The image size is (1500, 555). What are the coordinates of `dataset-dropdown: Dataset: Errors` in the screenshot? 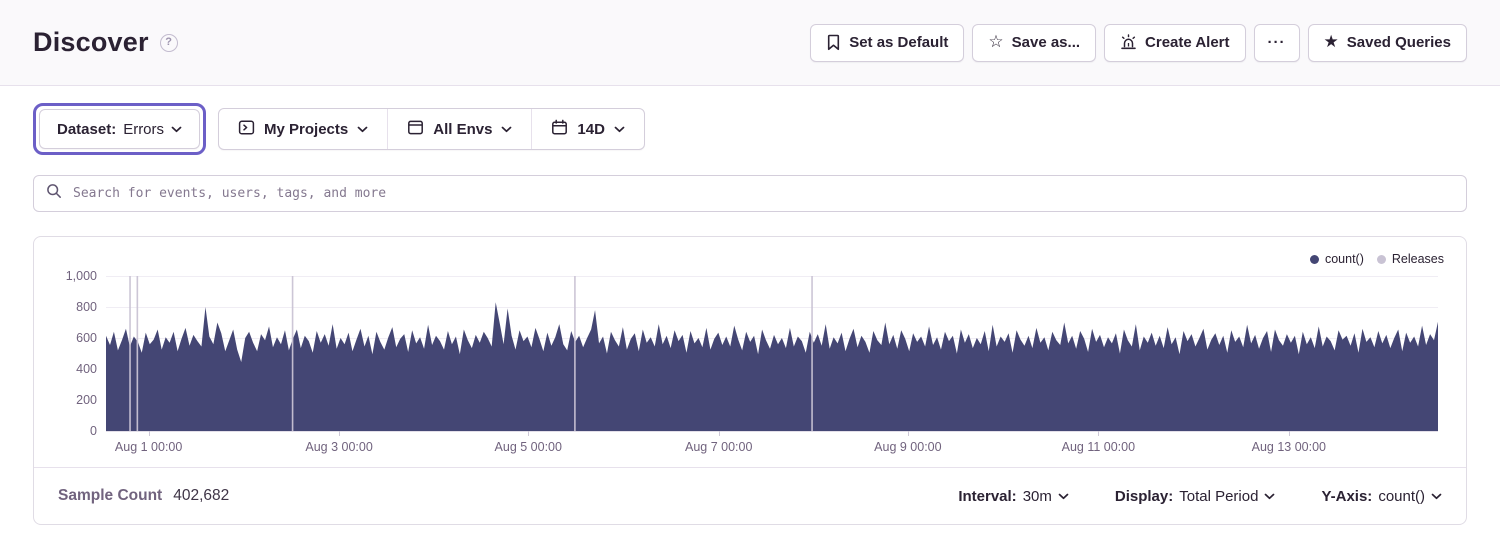 It's located at (120, 129).